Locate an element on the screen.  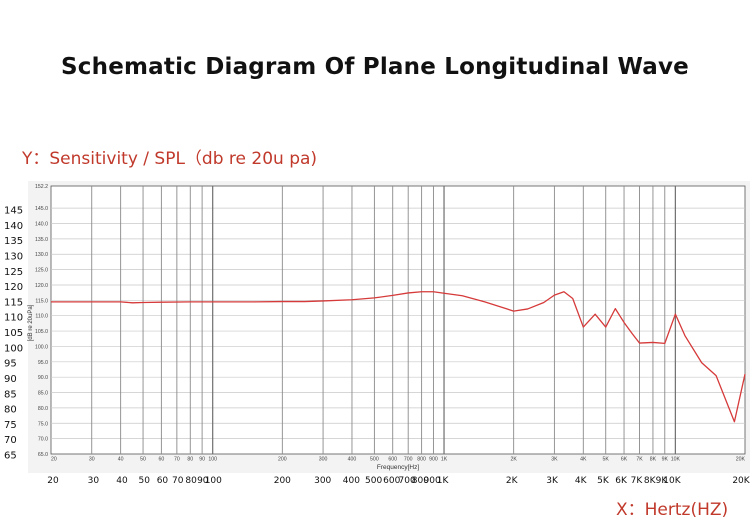
outer-y-label: 110 is located at coordinates (13, 318).